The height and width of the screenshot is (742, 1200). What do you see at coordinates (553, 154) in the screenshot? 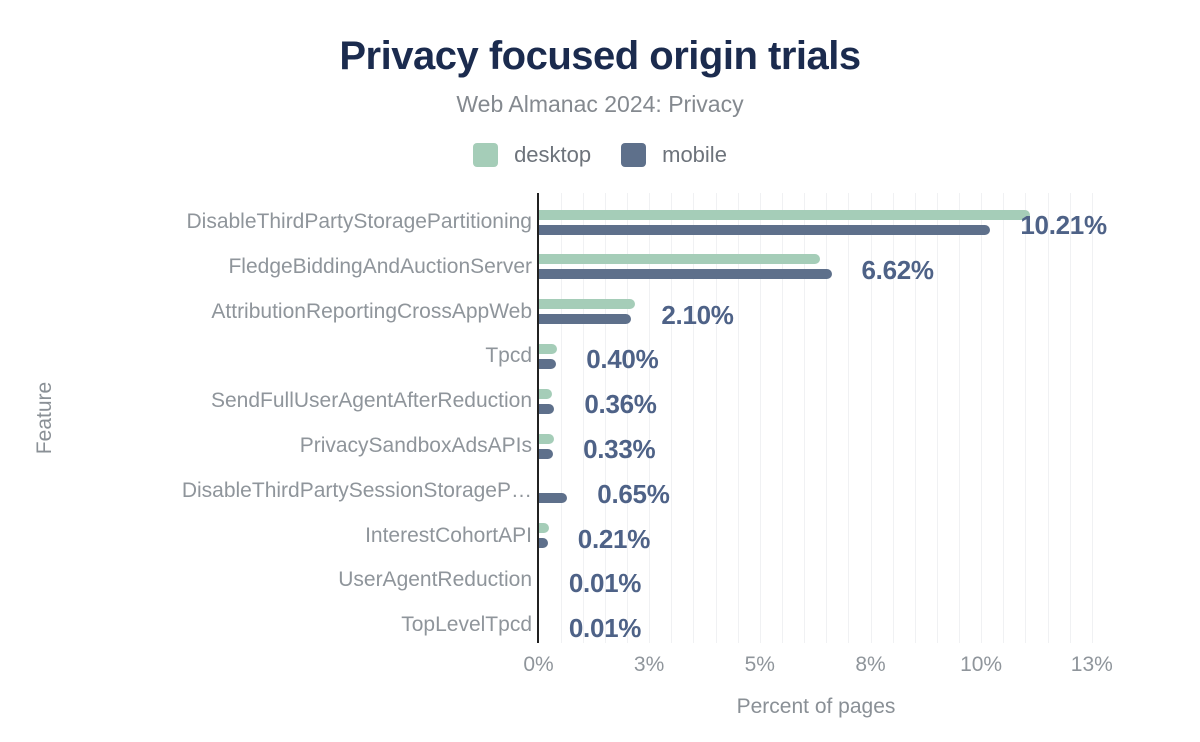
I see `legend-label-desktop: desktop` at bounding box center [553, 154].